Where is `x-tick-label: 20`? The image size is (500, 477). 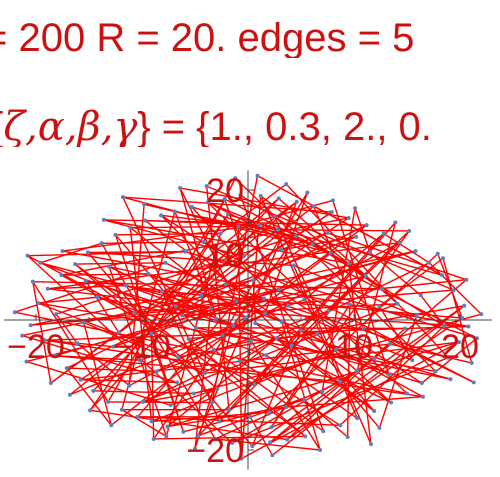 x-tick-label: 20 is located at coordinates (460, 347).